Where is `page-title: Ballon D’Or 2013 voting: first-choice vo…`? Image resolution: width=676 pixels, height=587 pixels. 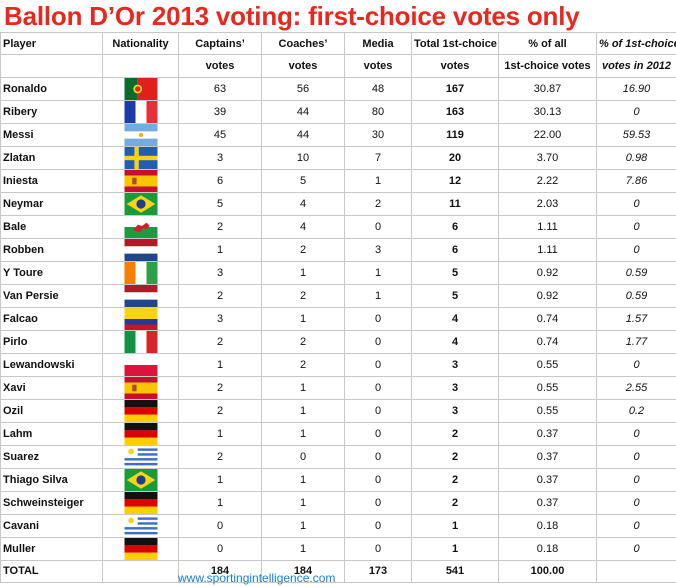
page-title: Ballon D’Or 2013 voting: first-choice vo… is located at coordinates (292, 16).